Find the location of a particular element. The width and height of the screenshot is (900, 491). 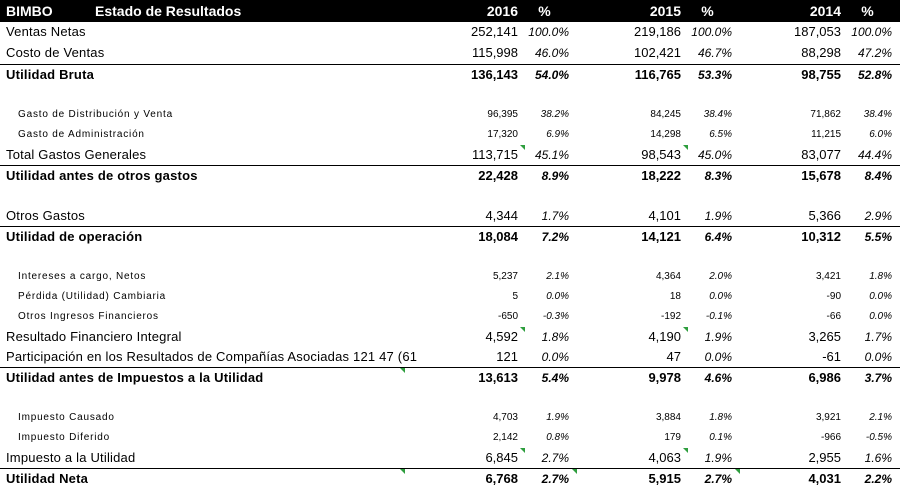

value-2015: 18 is located at coordinates (675, 296).